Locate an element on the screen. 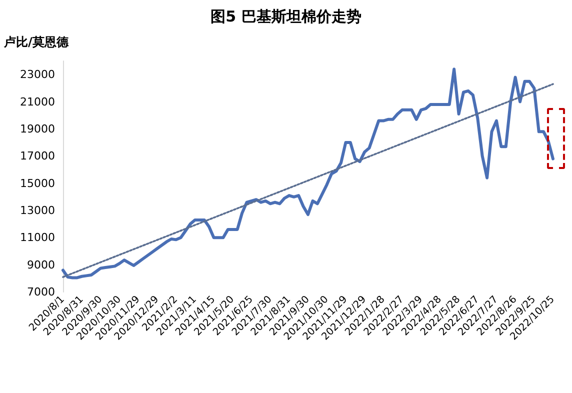 The image size is (572, 393). chart-title: 图5 巴基斯坦棉价走势 is located at coordinates (286, 17).